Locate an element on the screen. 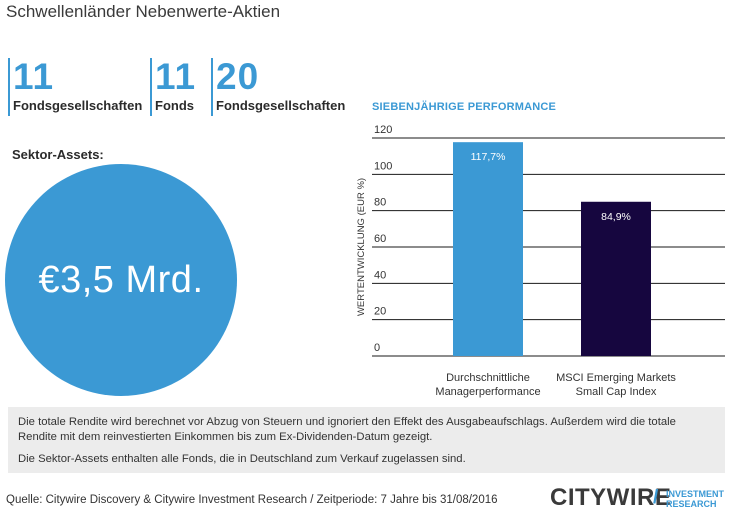 The width and height of the screenshot is (730, 520). x-category-label: Small Cap Index is located at coordinates (616, 392).